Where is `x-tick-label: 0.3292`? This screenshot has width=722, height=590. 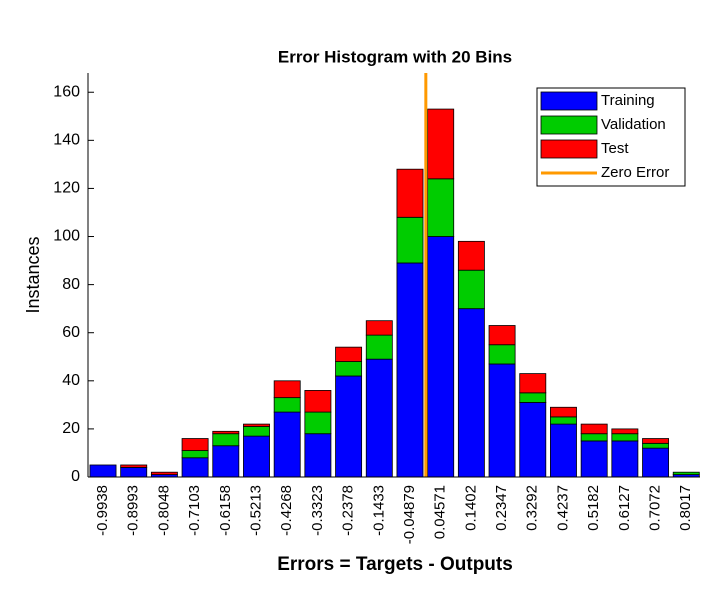
x-tick-label: 0.3292 is located at coordinates (532, 508).